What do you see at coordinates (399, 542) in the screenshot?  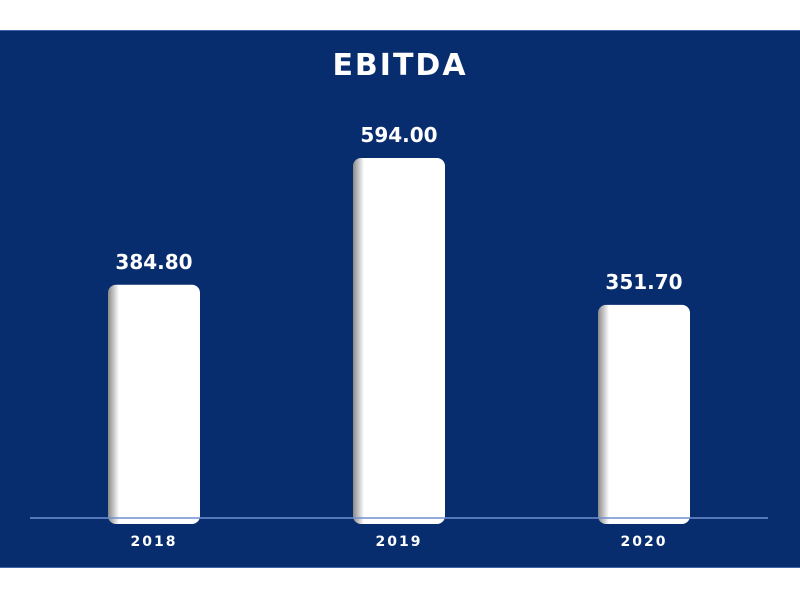 I see `x-tick-label-2019: 2019` at bounding box center [399, 542].